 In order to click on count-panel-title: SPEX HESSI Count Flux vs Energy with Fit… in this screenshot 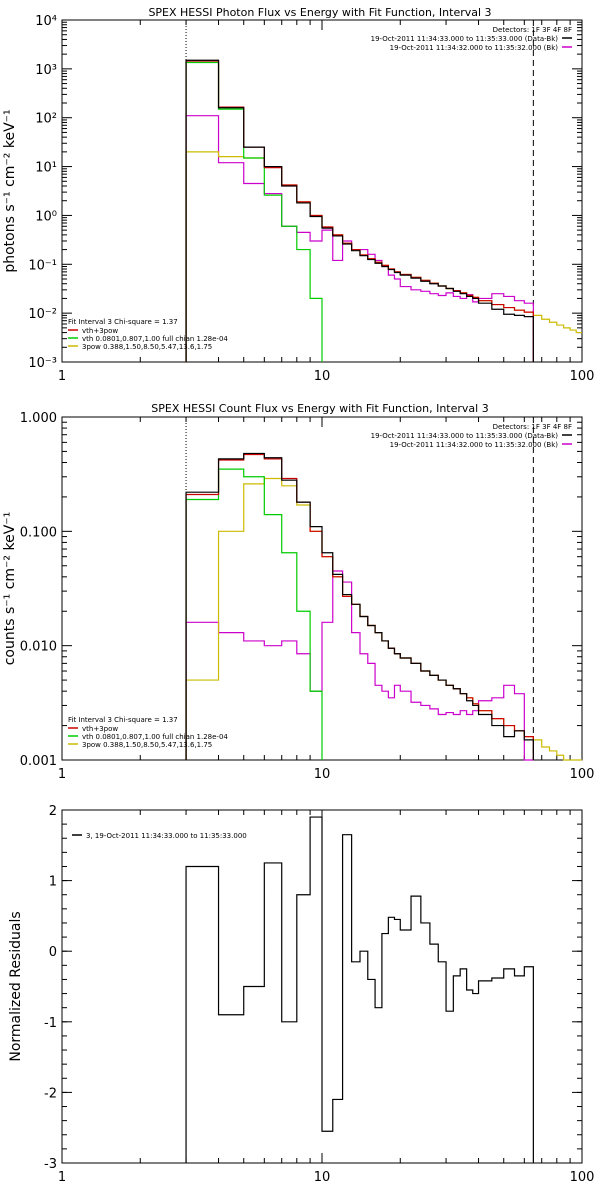, I will do `click(319, 408)`.